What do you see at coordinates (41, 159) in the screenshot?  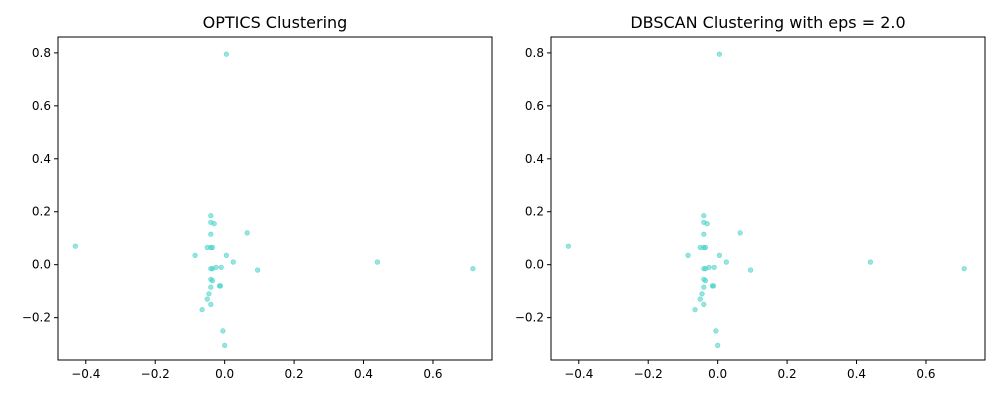 I see `optics-y-tick-label: 0.4` at bounding box center [41, 159].